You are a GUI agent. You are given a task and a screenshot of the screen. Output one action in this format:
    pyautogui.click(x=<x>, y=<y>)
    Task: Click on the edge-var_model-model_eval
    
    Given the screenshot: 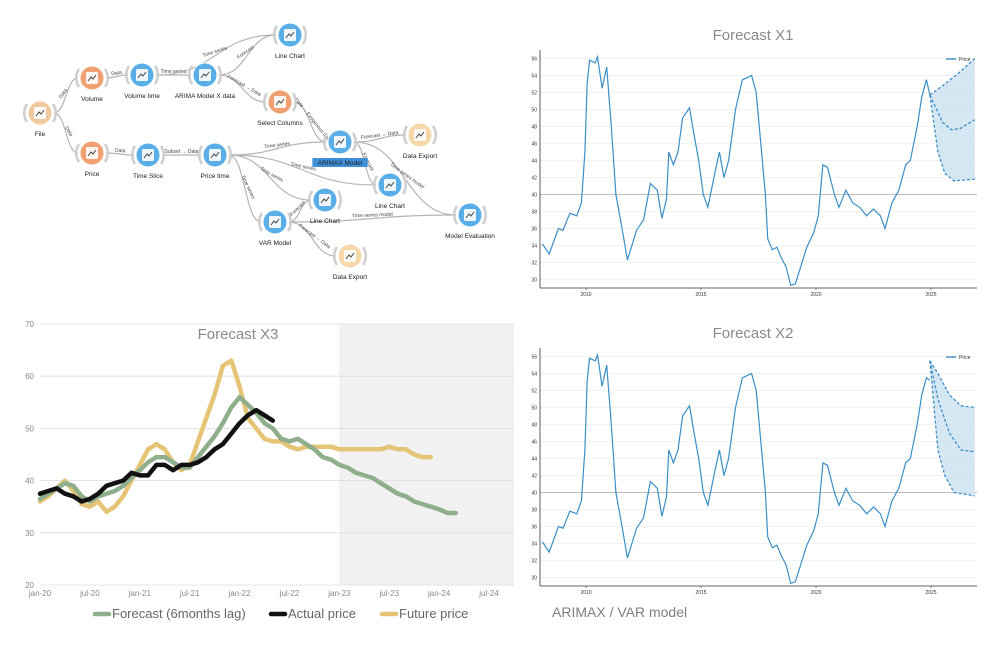 What is the action you would take?
    pyautogui.click(x=372, y=218)
    